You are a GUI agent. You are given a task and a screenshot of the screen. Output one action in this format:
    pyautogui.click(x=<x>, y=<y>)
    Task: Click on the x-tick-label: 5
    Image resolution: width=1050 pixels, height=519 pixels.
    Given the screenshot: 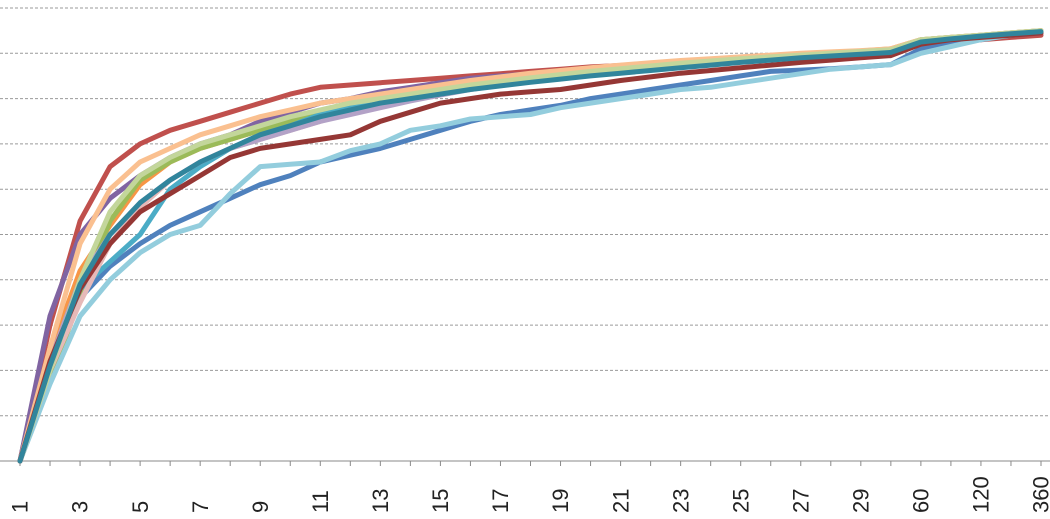 What is the action you would take?
    pyautogui.click(x=140, y=507)
    